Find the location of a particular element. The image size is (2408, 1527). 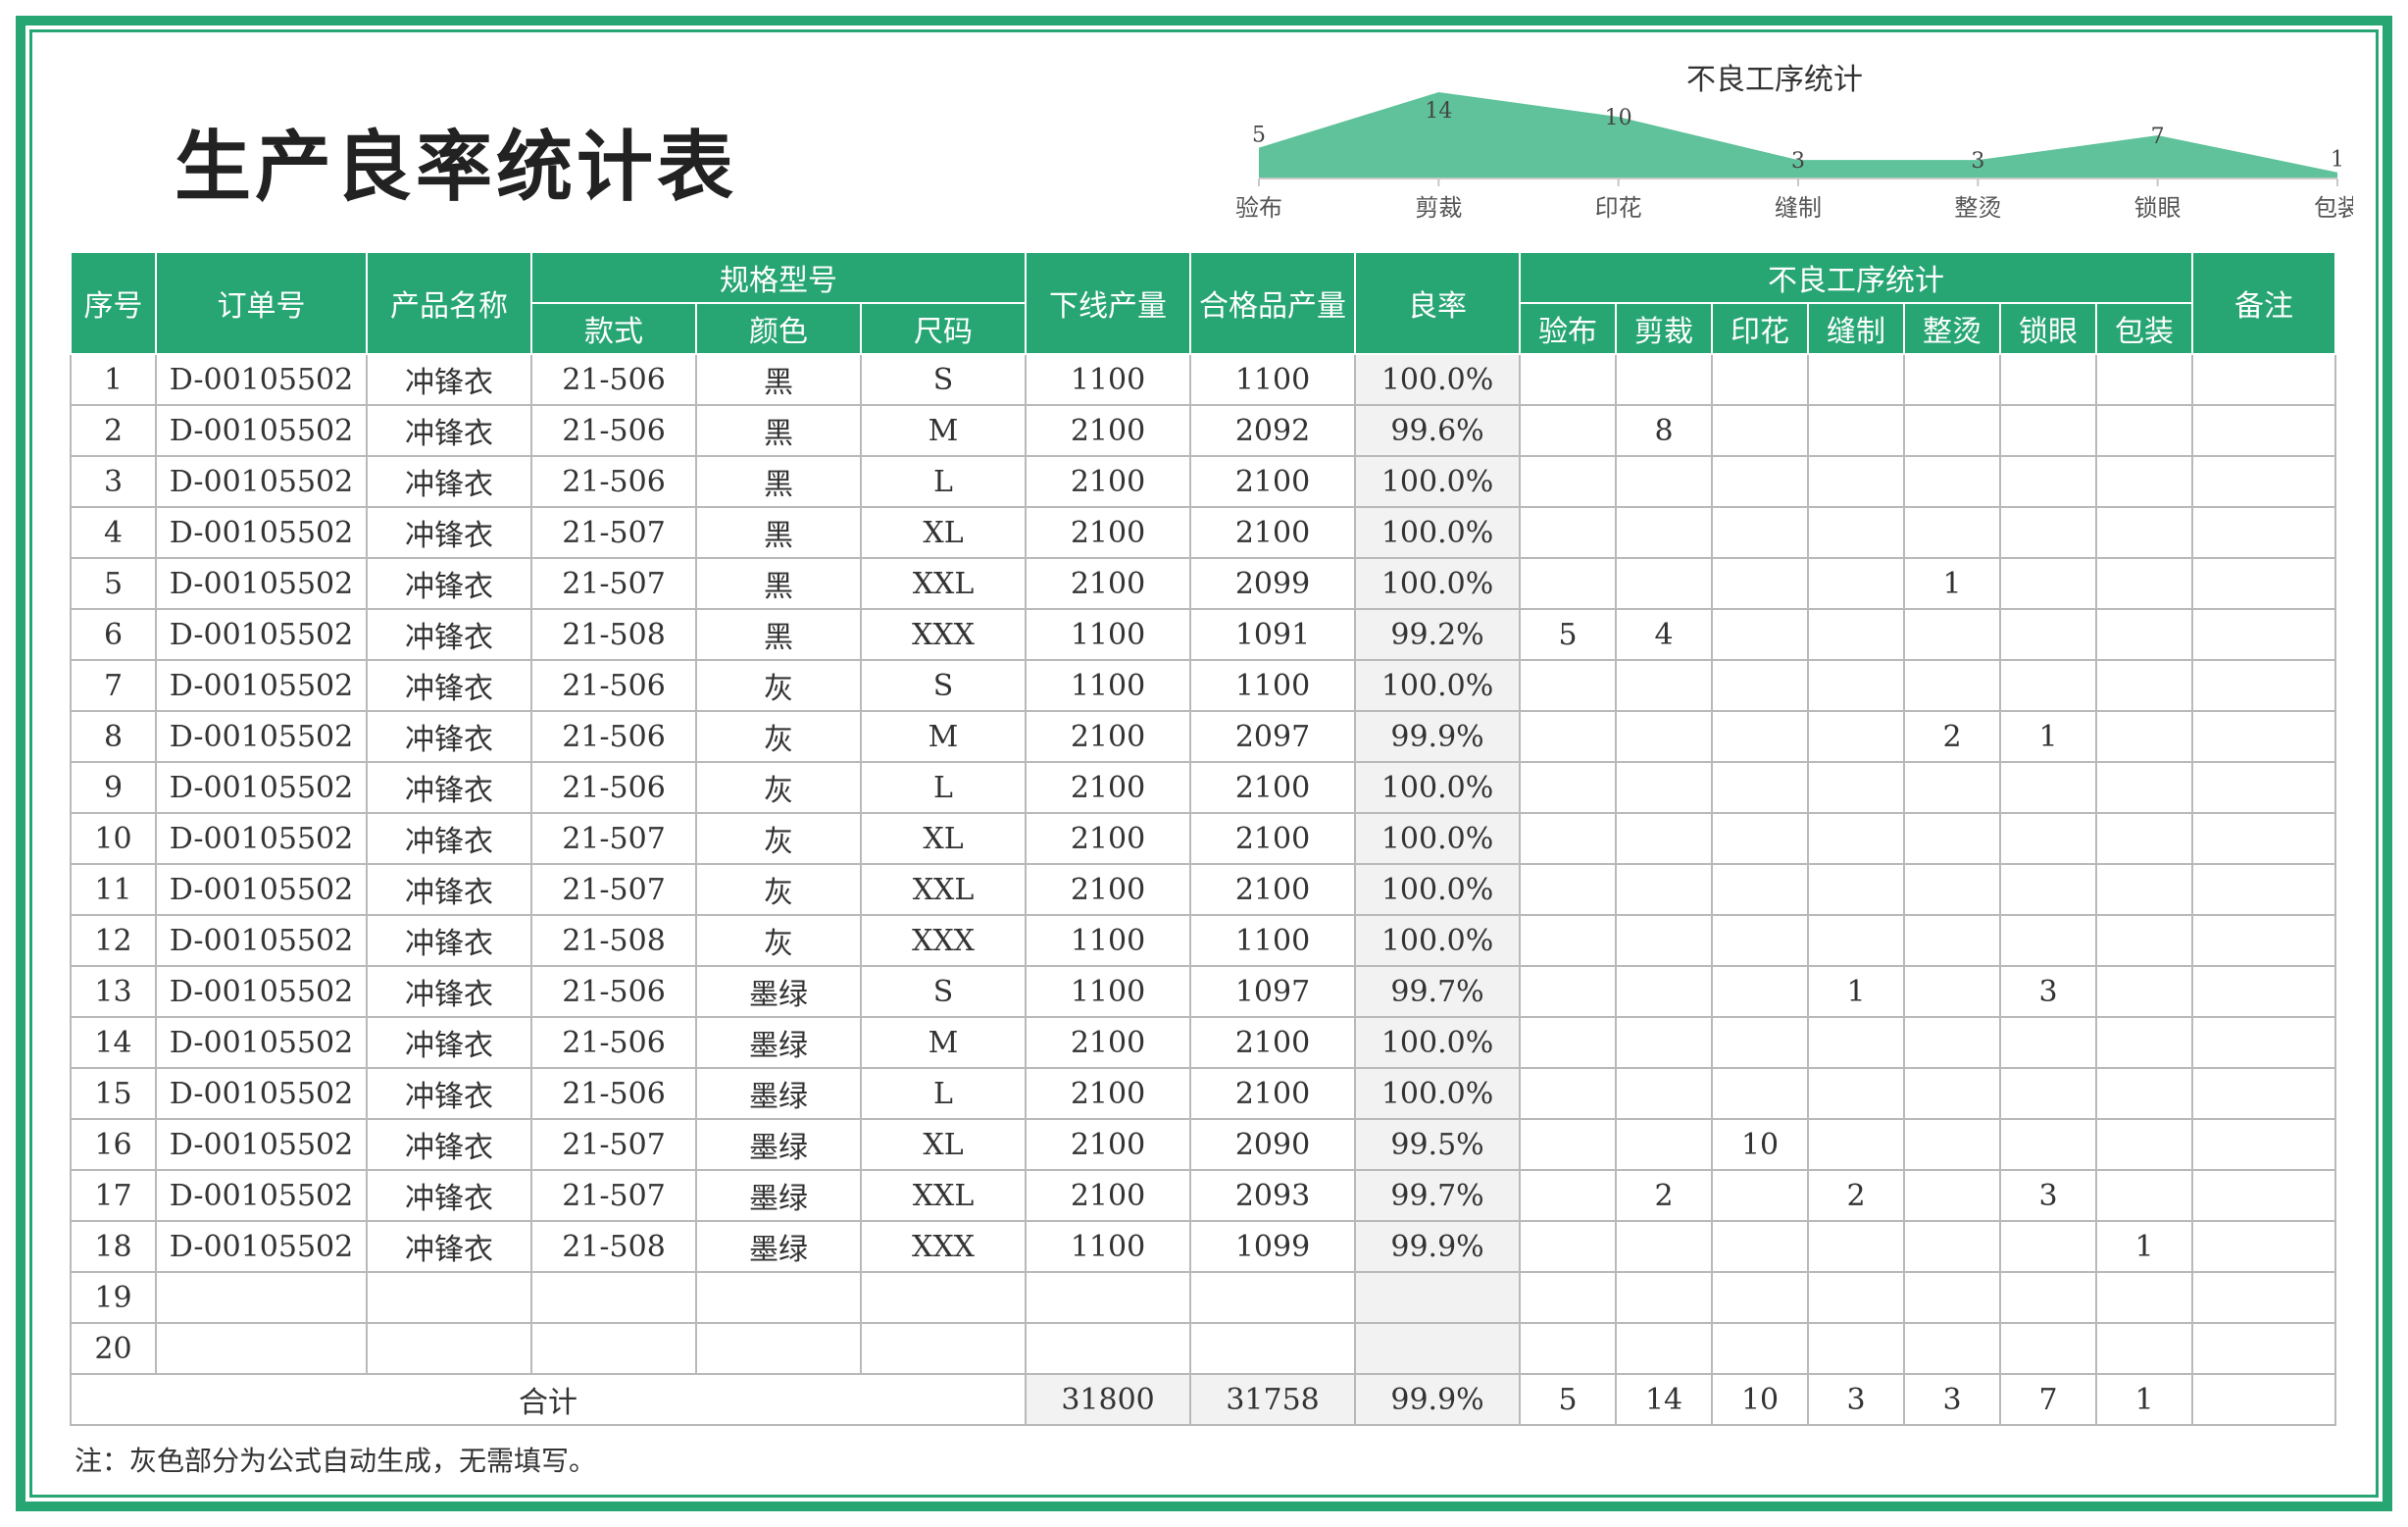

cell-yield is located at coordinates (1438, 1297).